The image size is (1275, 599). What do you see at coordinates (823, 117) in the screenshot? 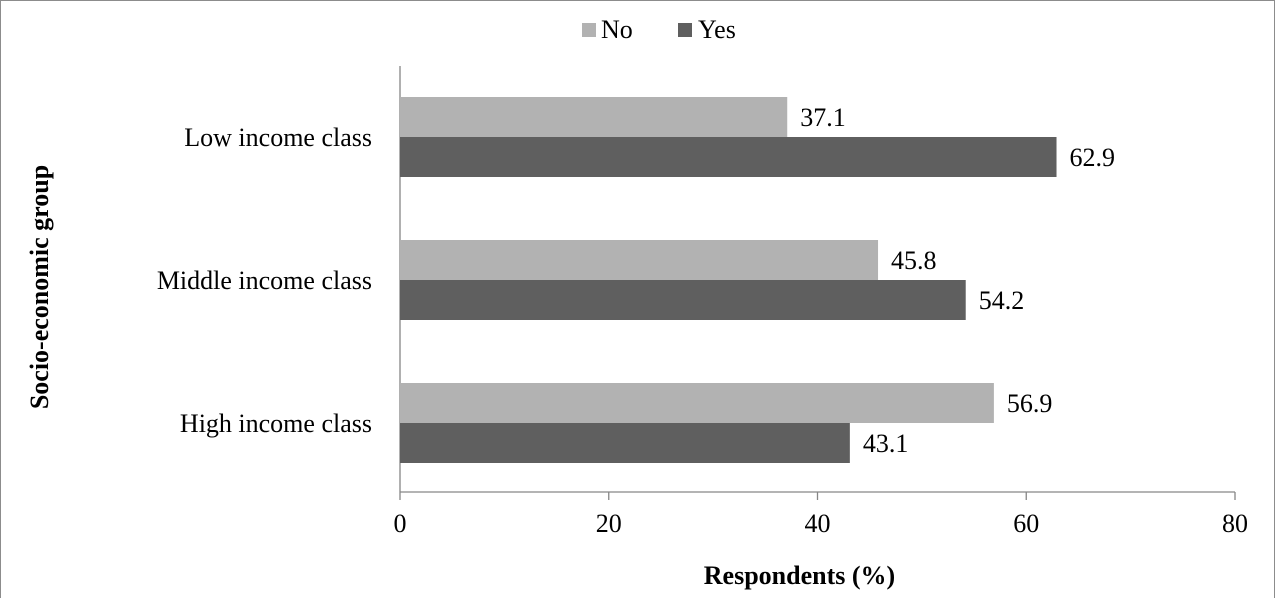
I see `value-label-no-1: 37.1` at bounding box center [823, 117].